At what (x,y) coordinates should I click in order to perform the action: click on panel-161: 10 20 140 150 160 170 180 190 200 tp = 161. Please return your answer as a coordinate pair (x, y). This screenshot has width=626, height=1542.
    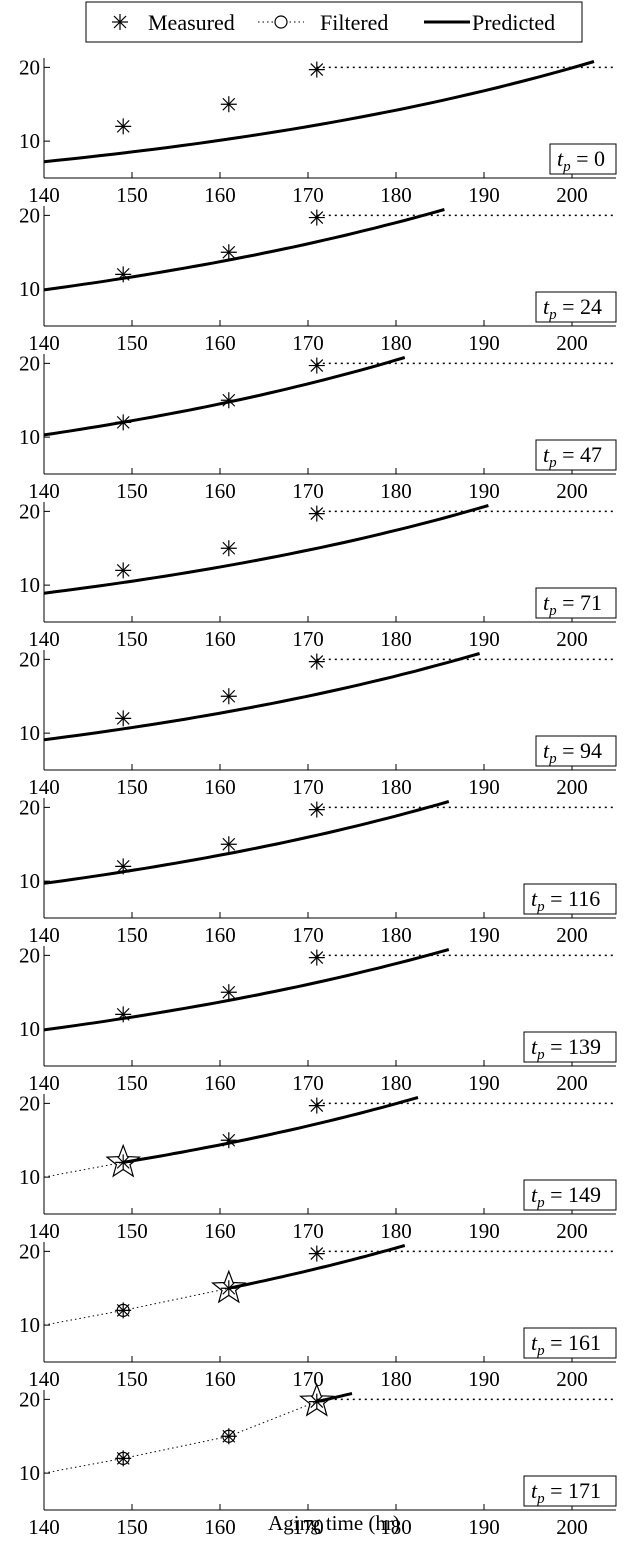
    Looking at the image, I should click on (318, 1315).